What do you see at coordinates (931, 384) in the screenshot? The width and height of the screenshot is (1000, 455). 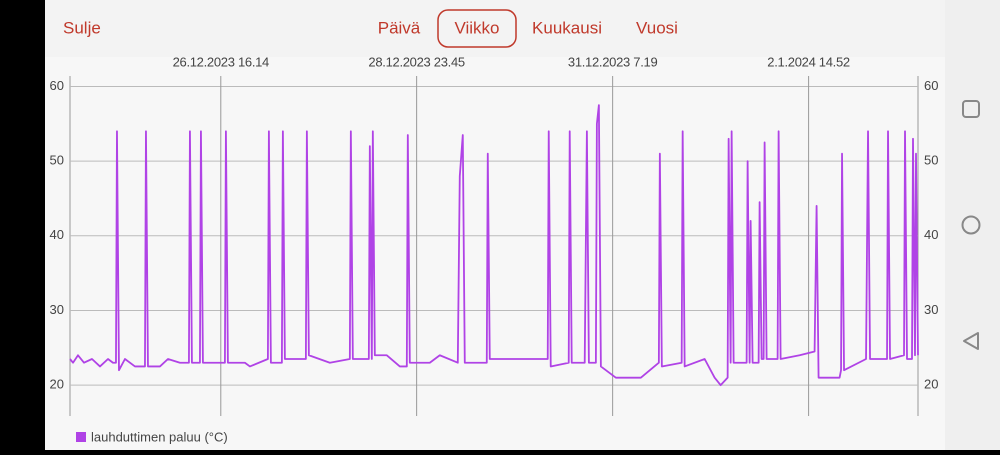 I see `y-tick-label-right: 20` at bounding box center [931, 384].